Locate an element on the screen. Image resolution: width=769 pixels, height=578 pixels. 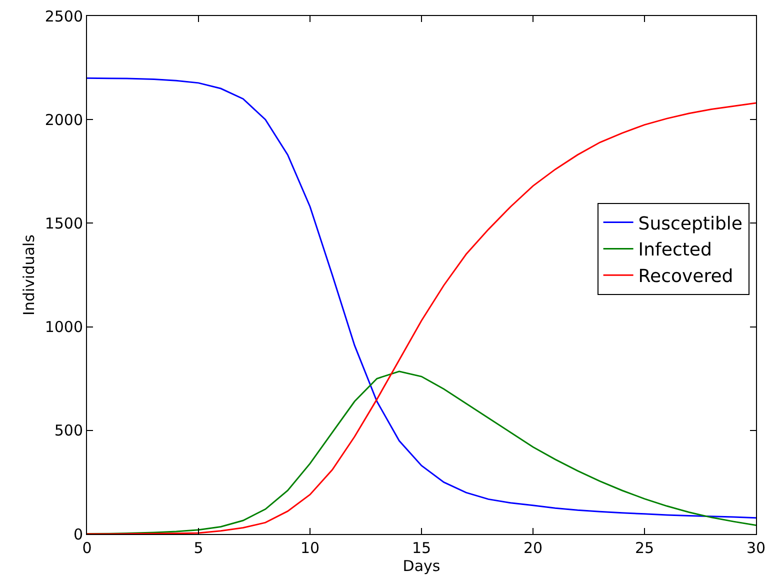
x-tick-label: 30 is located at coordinates (756, 548).